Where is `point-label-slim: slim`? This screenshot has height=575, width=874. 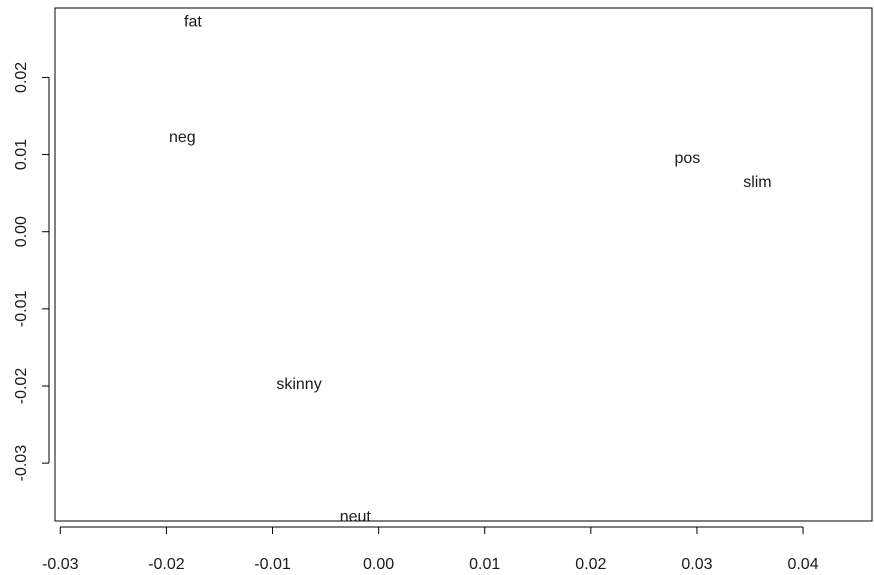
point-label-slim: slim is located at coordinates (757, 182).